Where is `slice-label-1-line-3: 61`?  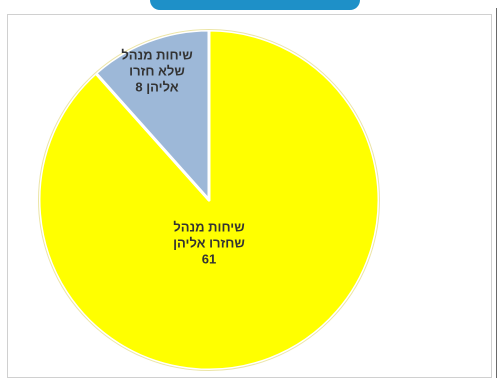 slice-label-1-line-3: 61 is located at coordinates (209, 258).